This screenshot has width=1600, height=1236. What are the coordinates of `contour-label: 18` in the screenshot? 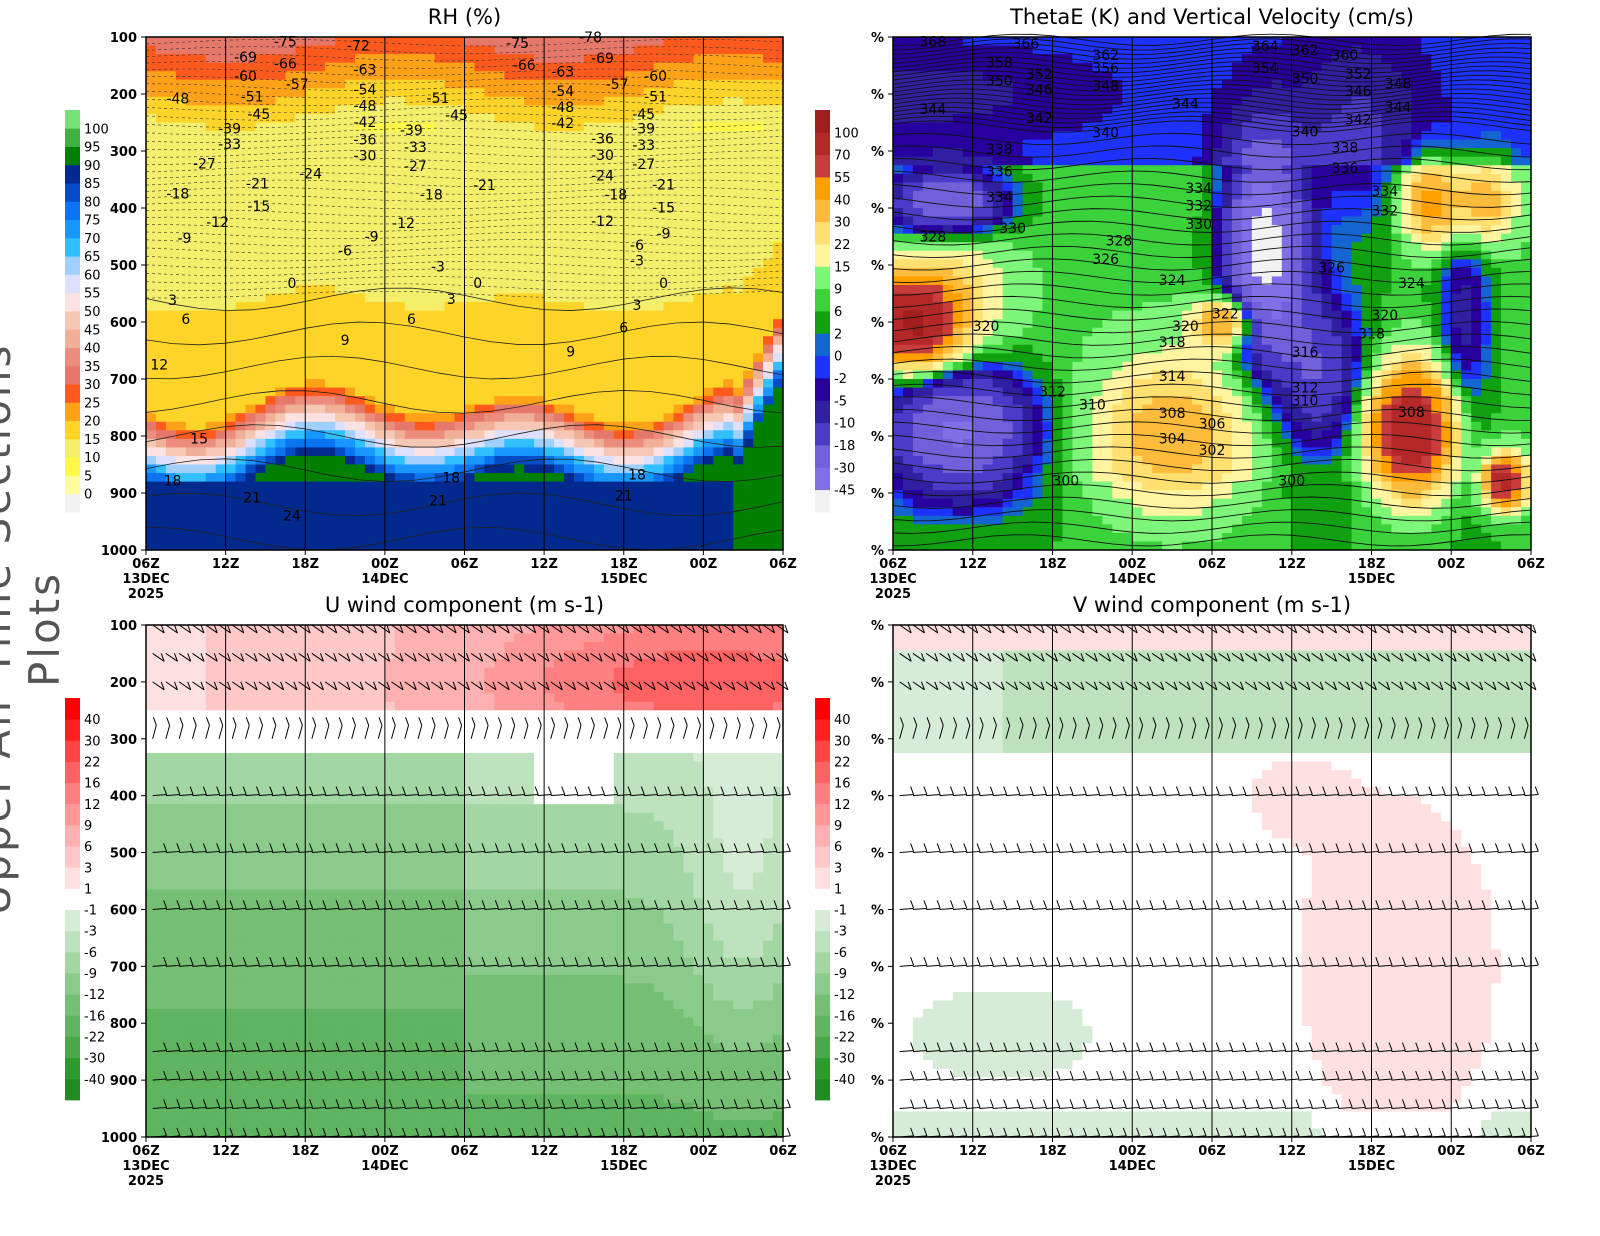 It's located at (637, 476).